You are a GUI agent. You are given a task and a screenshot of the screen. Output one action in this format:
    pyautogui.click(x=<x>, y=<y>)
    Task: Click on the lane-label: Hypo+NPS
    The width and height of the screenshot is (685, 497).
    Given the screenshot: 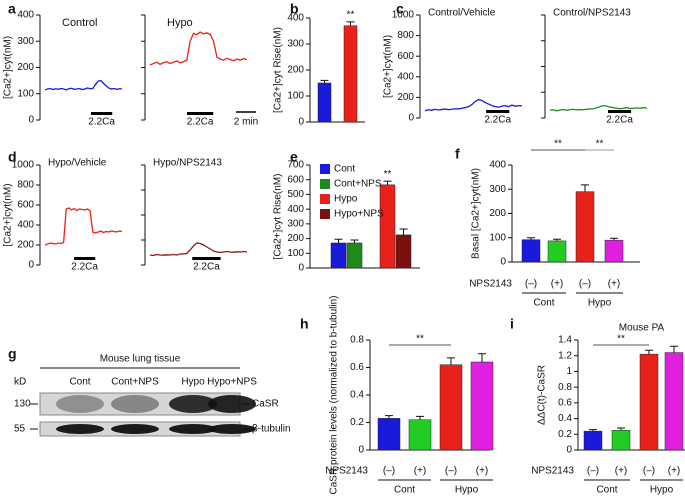 What is the action you would take?
    pyautogui.click(x=232, y=382)
    